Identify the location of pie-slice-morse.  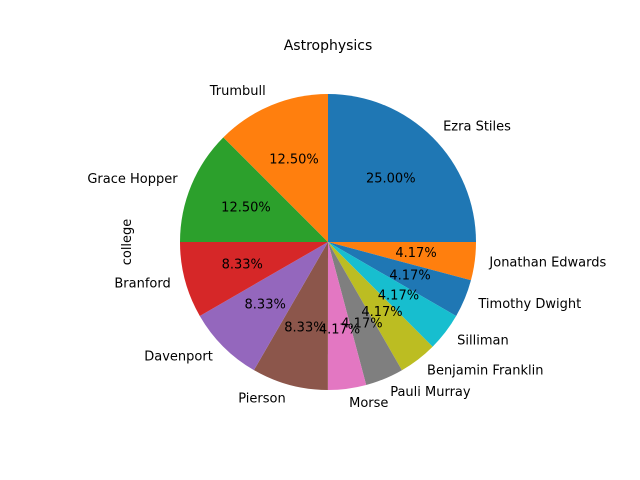
(347, 316).